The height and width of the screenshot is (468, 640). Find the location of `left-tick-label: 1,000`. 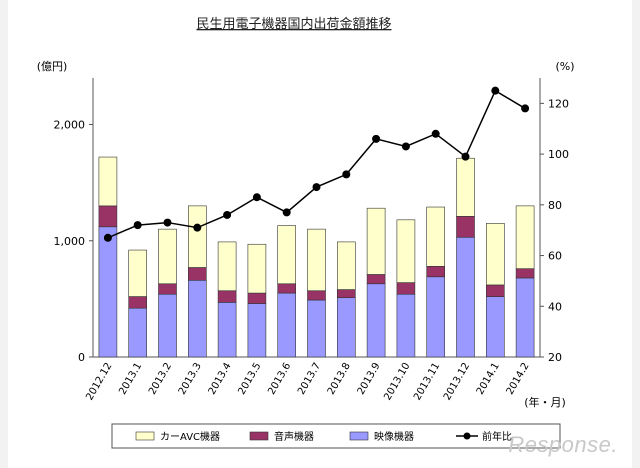

left-tick-label: 1,000 is located at coordinates (70, 241).